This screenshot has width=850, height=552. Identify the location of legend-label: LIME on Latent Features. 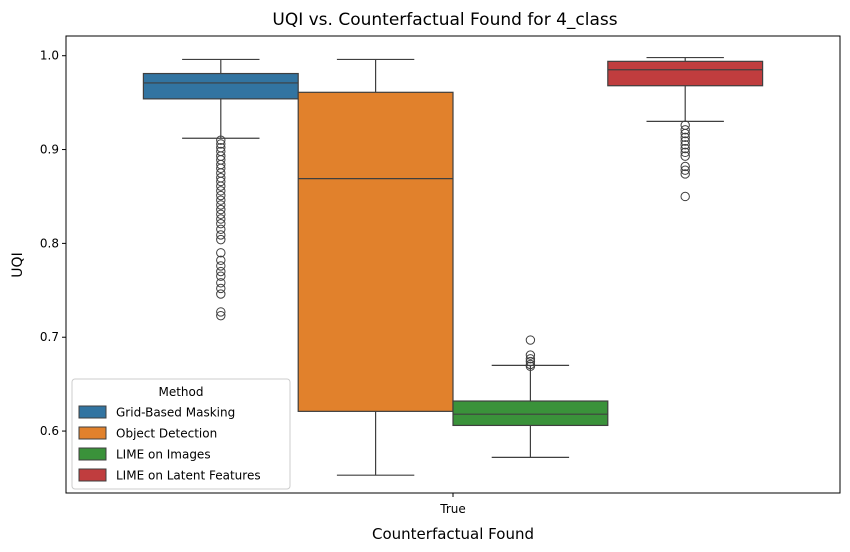
(188, 476).